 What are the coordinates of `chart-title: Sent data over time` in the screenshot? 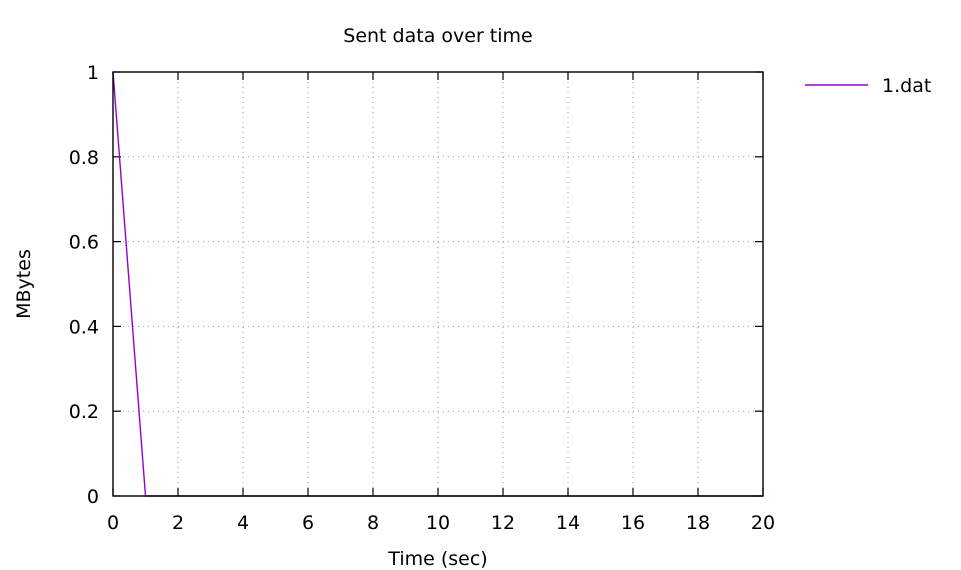 It's located at (437, 36).